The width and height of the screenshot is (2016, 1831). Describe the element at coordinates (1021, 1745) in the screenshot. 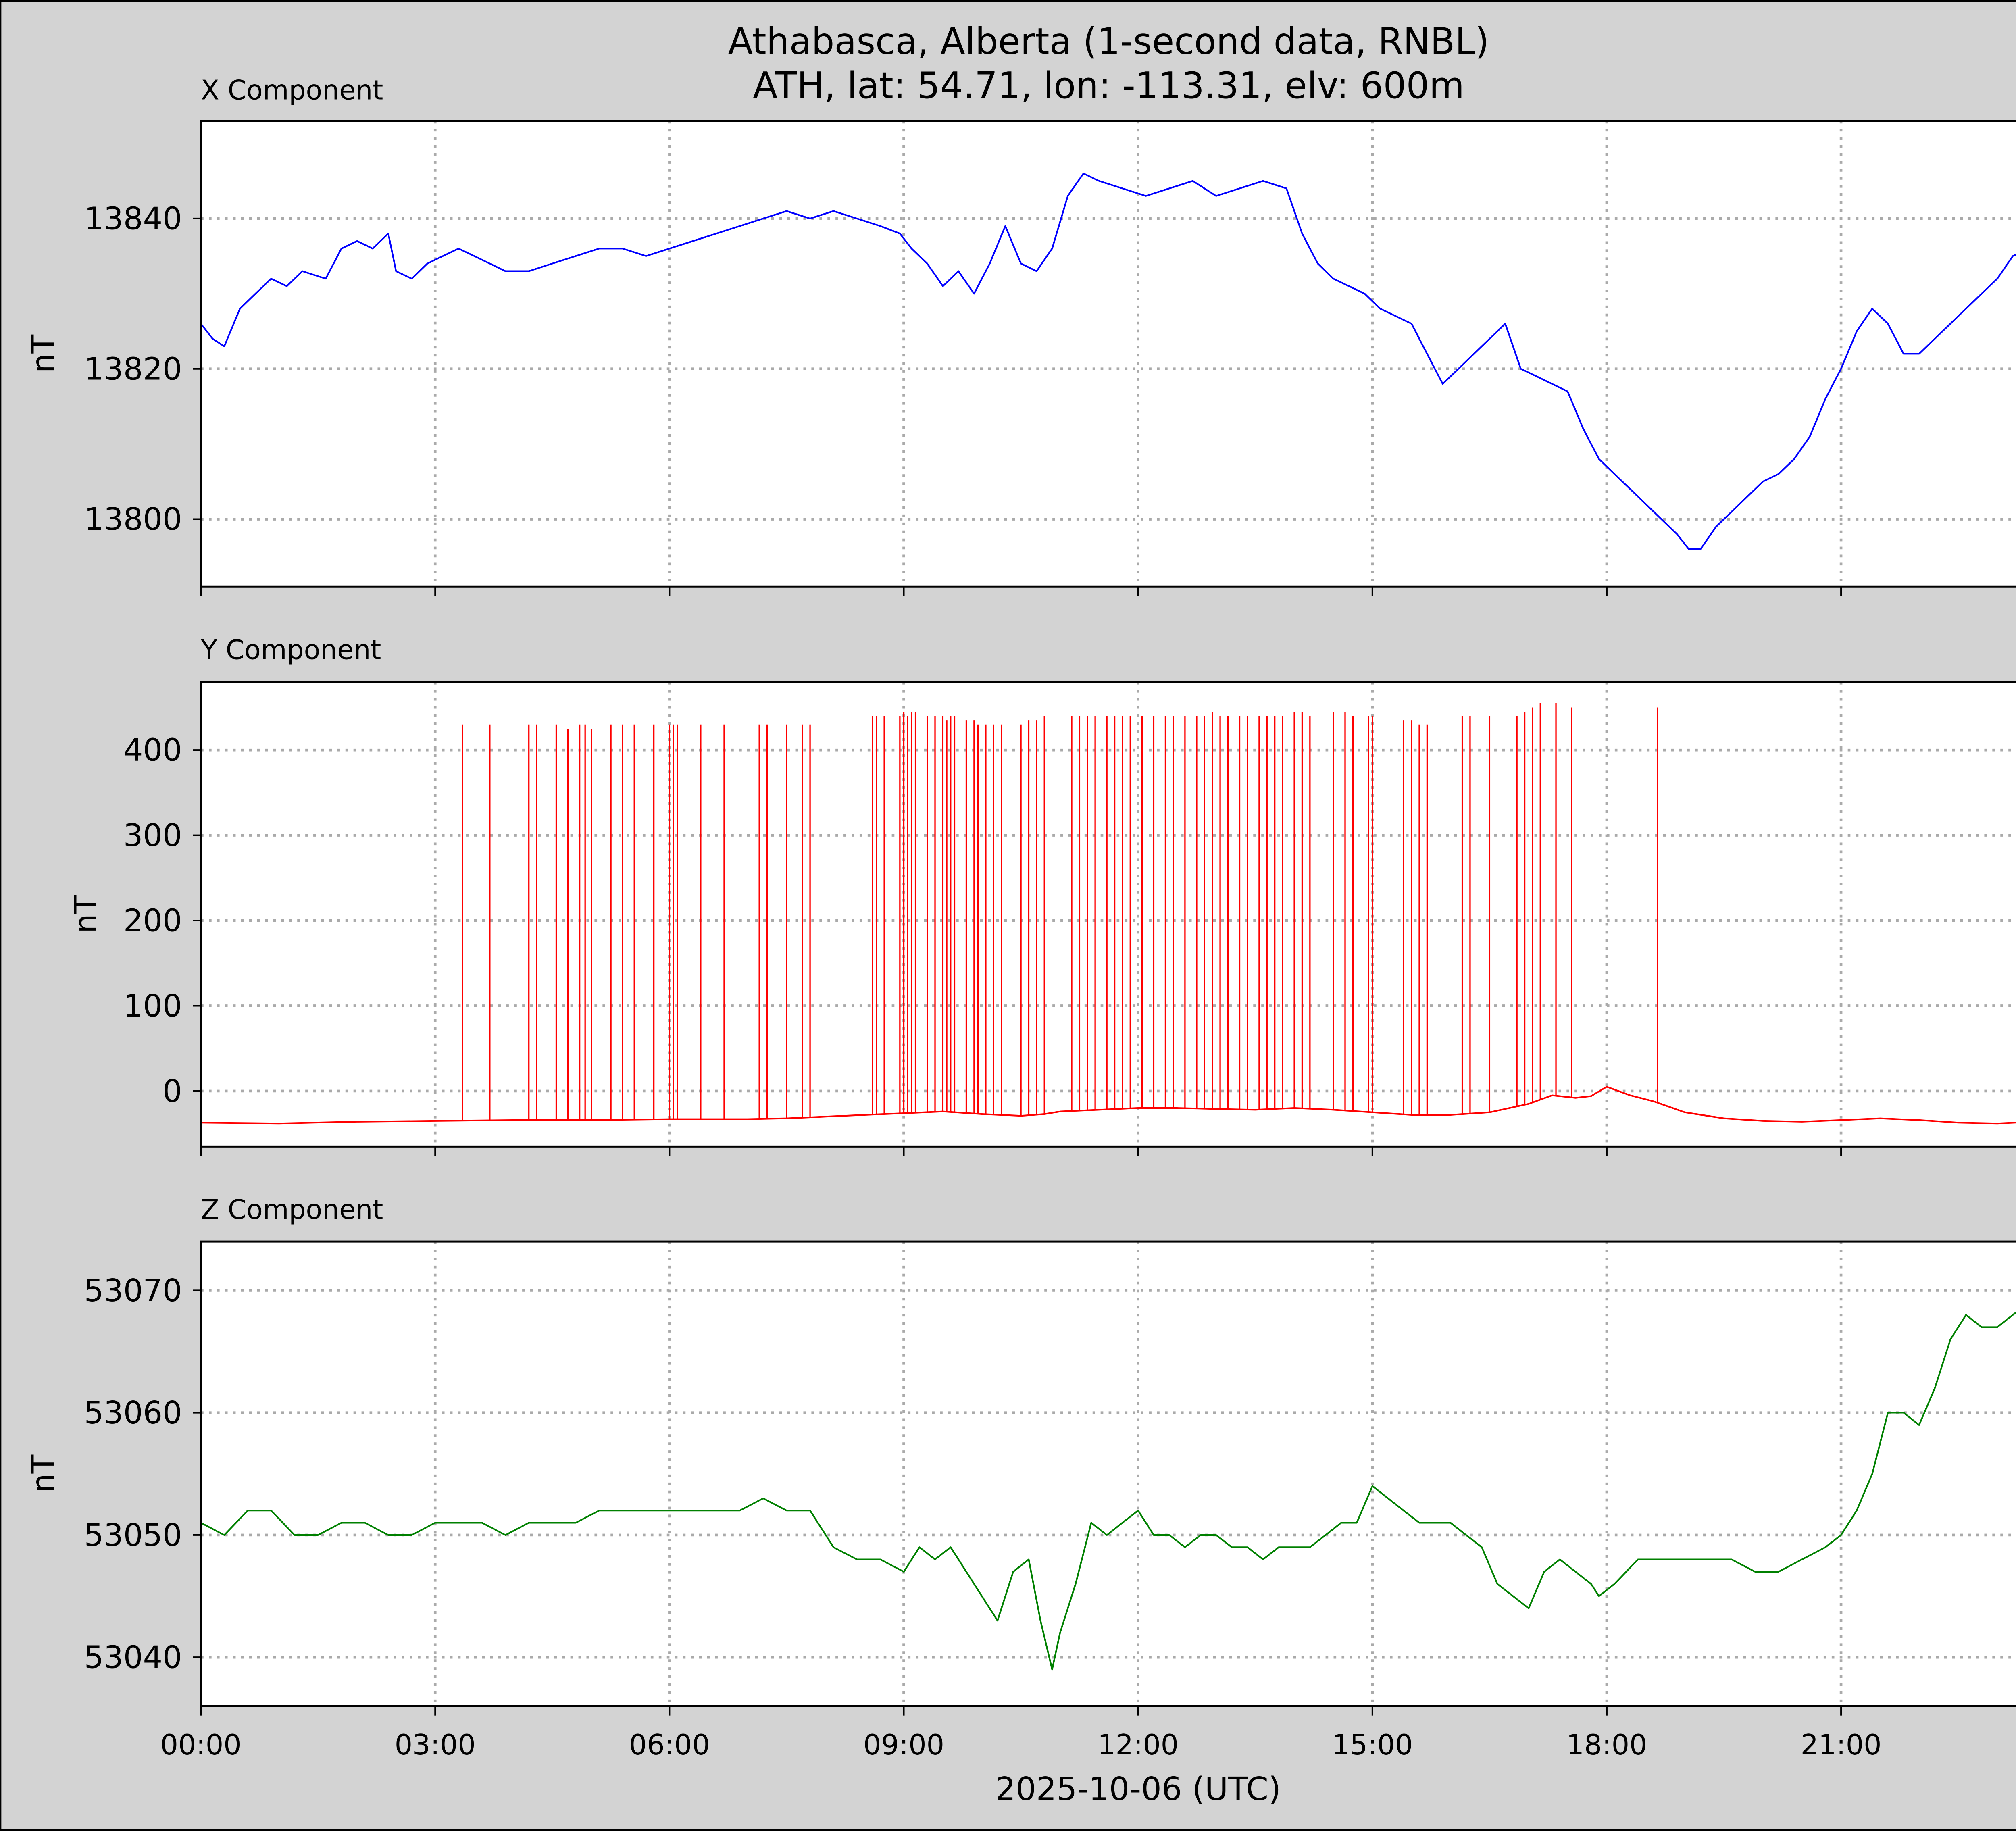

I see `x-tick-labels: 00:00 03:00 06:00 09:00 12:00 15:00 18:00 21:00` at that location.